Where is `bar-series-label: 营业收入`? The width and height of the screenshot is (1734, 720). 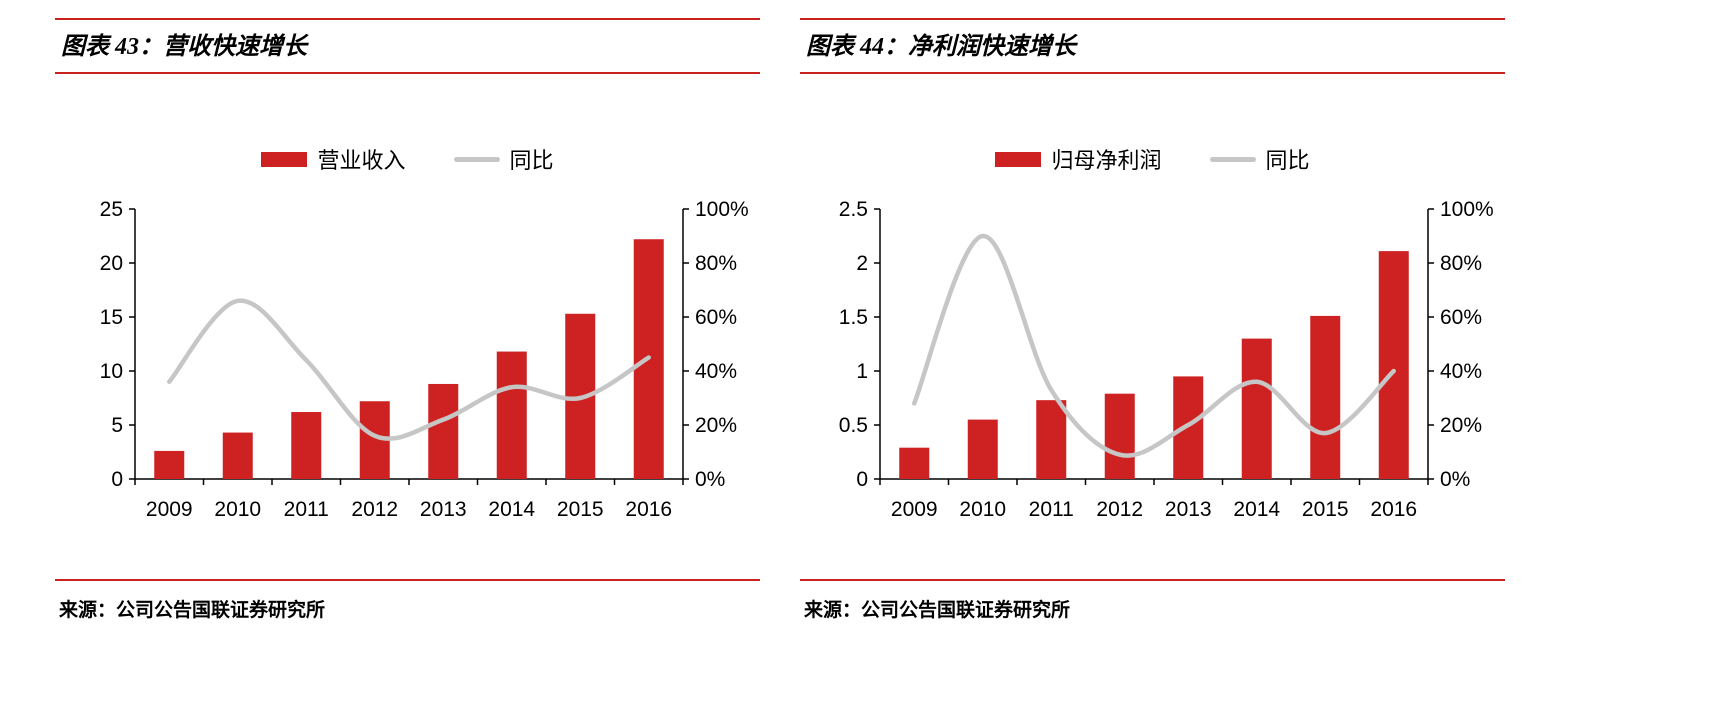 bar-series-label: 营业收入 is located at coordinates (361, 160).